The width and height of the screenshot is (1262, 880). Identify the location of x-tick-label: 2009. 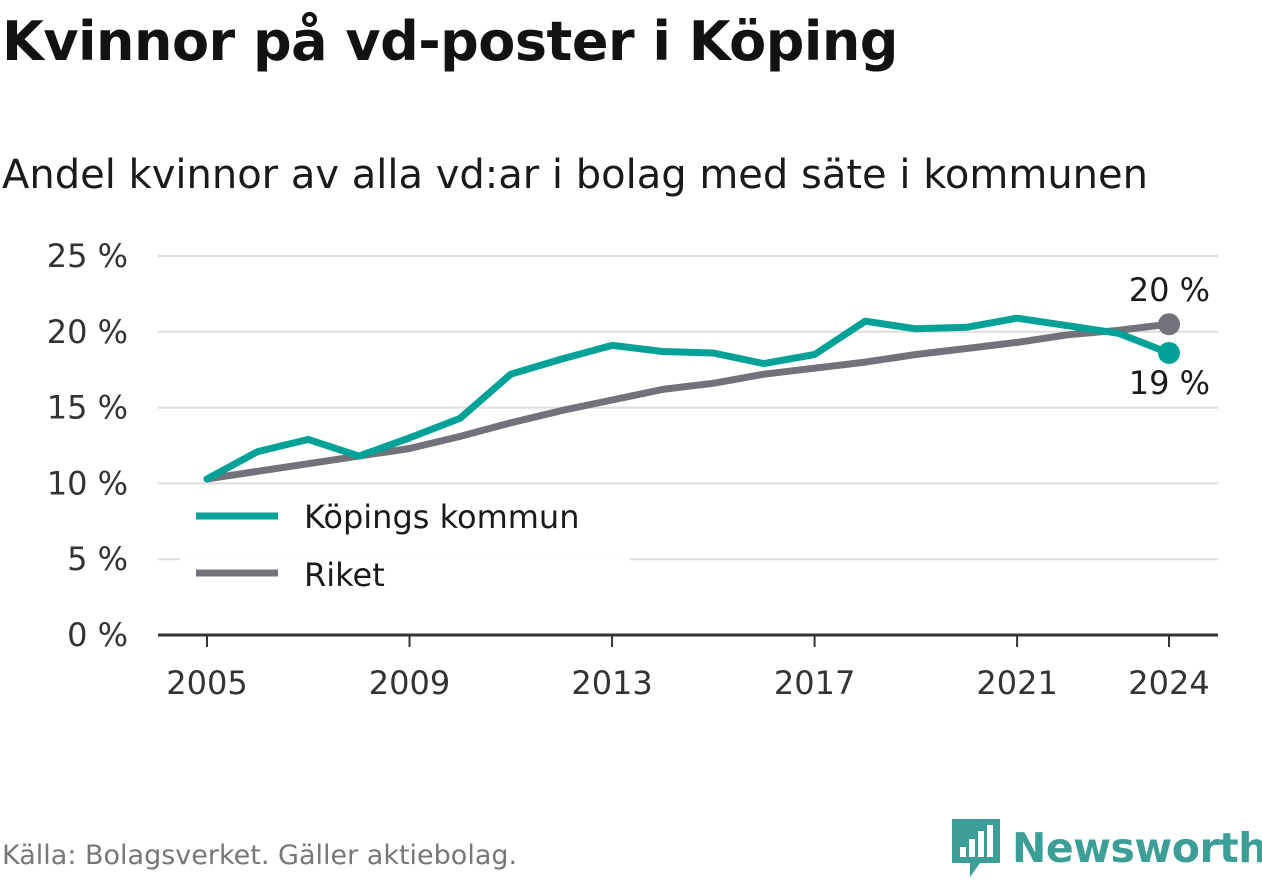
(409, 683).